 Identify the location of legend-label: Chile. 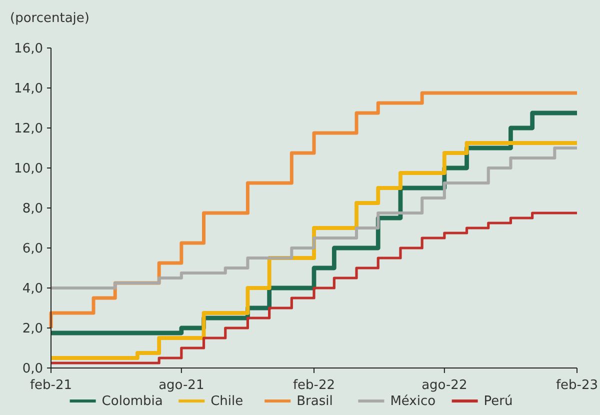
(227, 401).